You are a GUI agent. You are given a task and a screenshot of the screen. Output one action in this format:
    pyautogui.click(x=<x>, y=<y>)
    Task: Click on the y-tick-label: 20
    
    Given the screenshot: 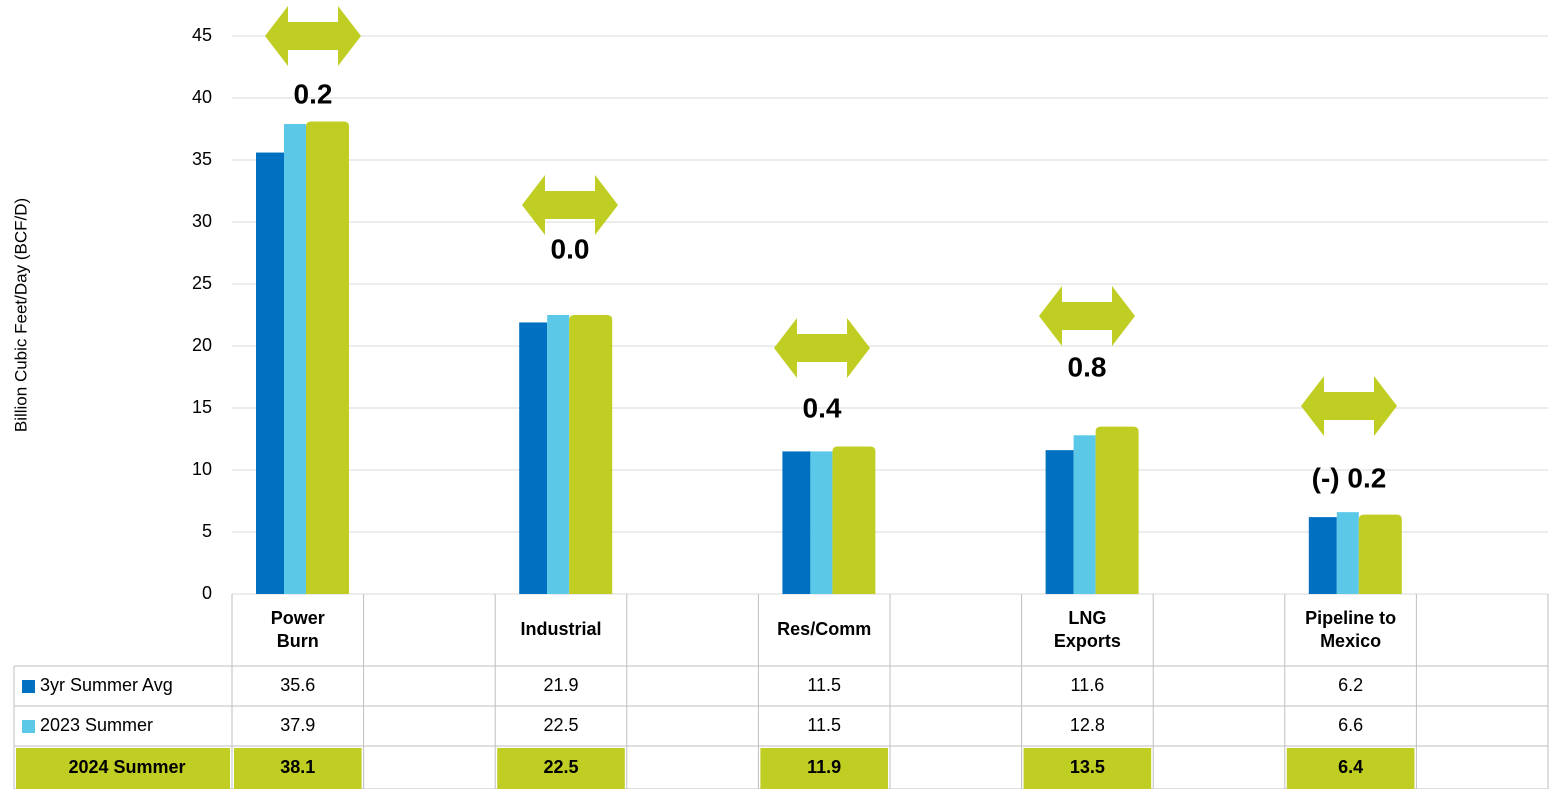 What is the action you would take?
    pyautogui.click(x=202, y=345)
    